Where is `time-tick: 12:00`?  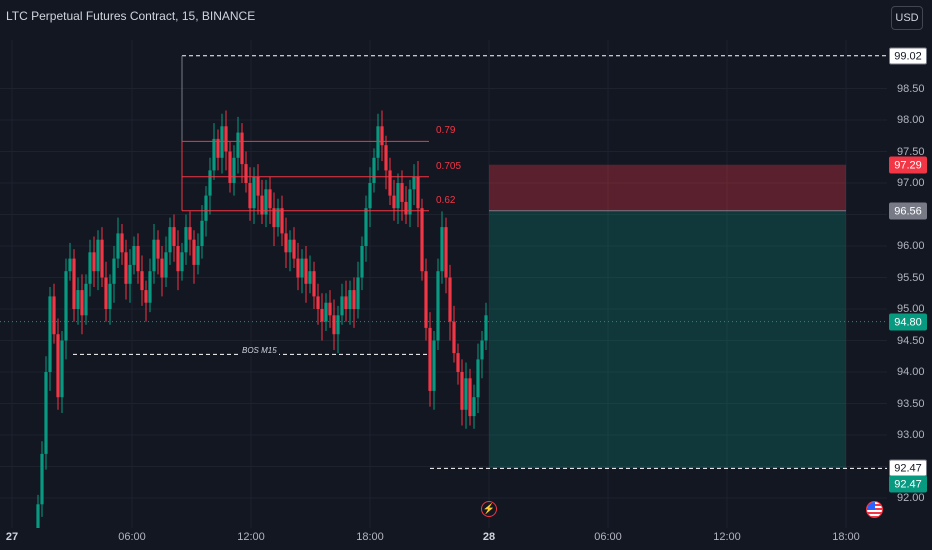
time-tick: 12:00 is located at coordinates (251, 537).